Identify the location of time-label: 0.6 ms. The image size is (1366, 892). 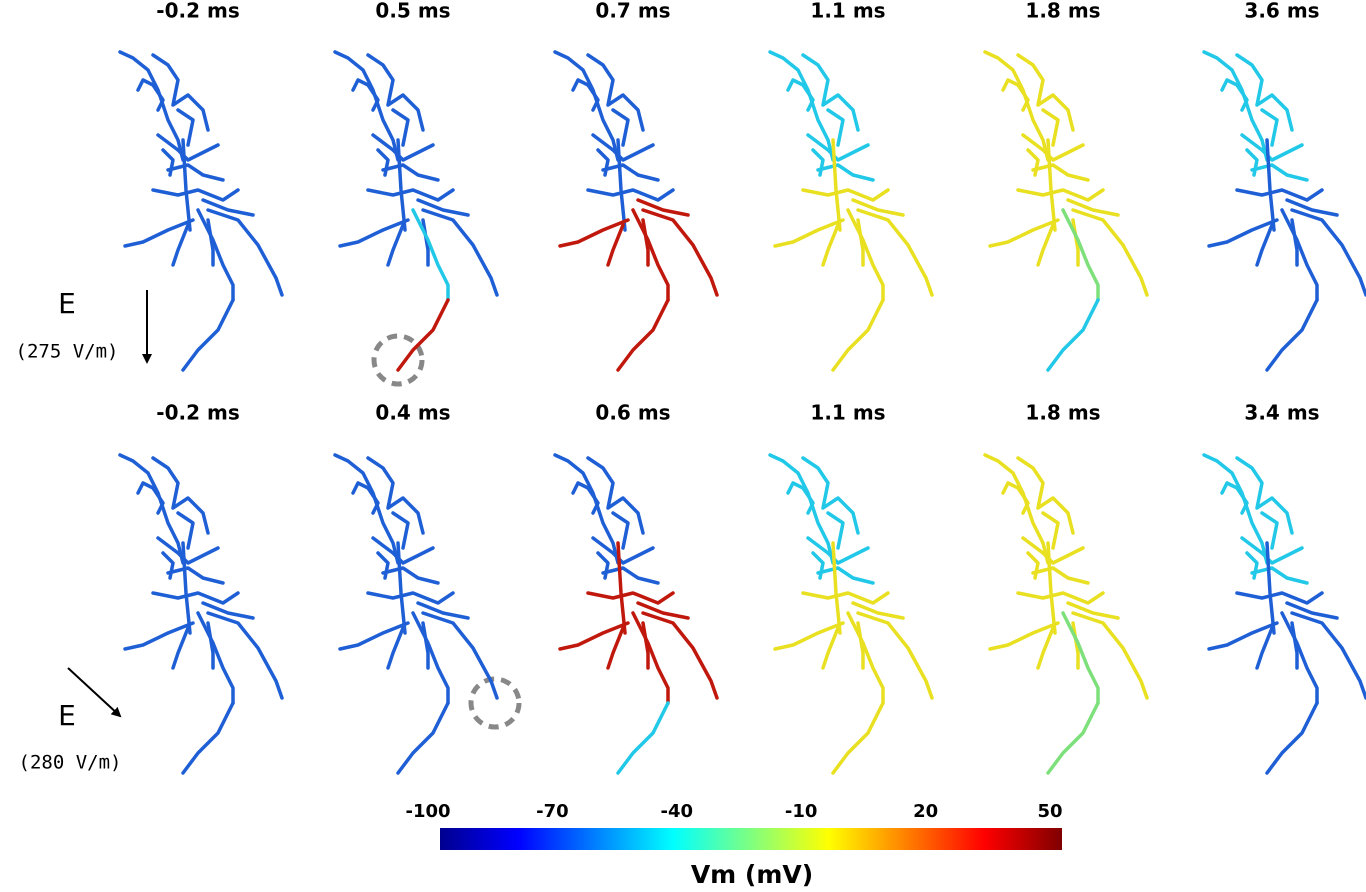
(632, 413).